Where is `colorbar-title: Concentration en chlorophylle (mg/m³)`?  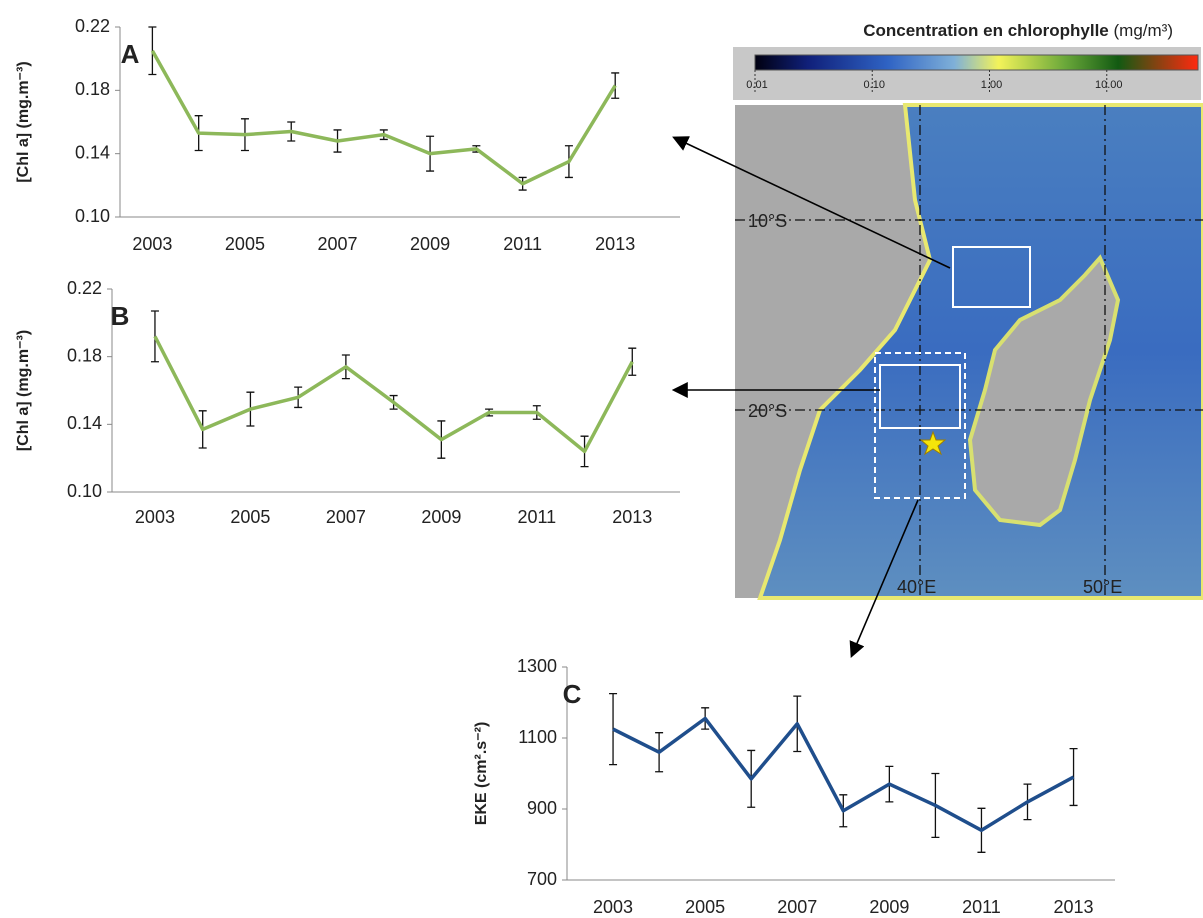 colorbar-title: Concentration en chlorophylle (mg/m³) is located at coordinates (1018, 30).